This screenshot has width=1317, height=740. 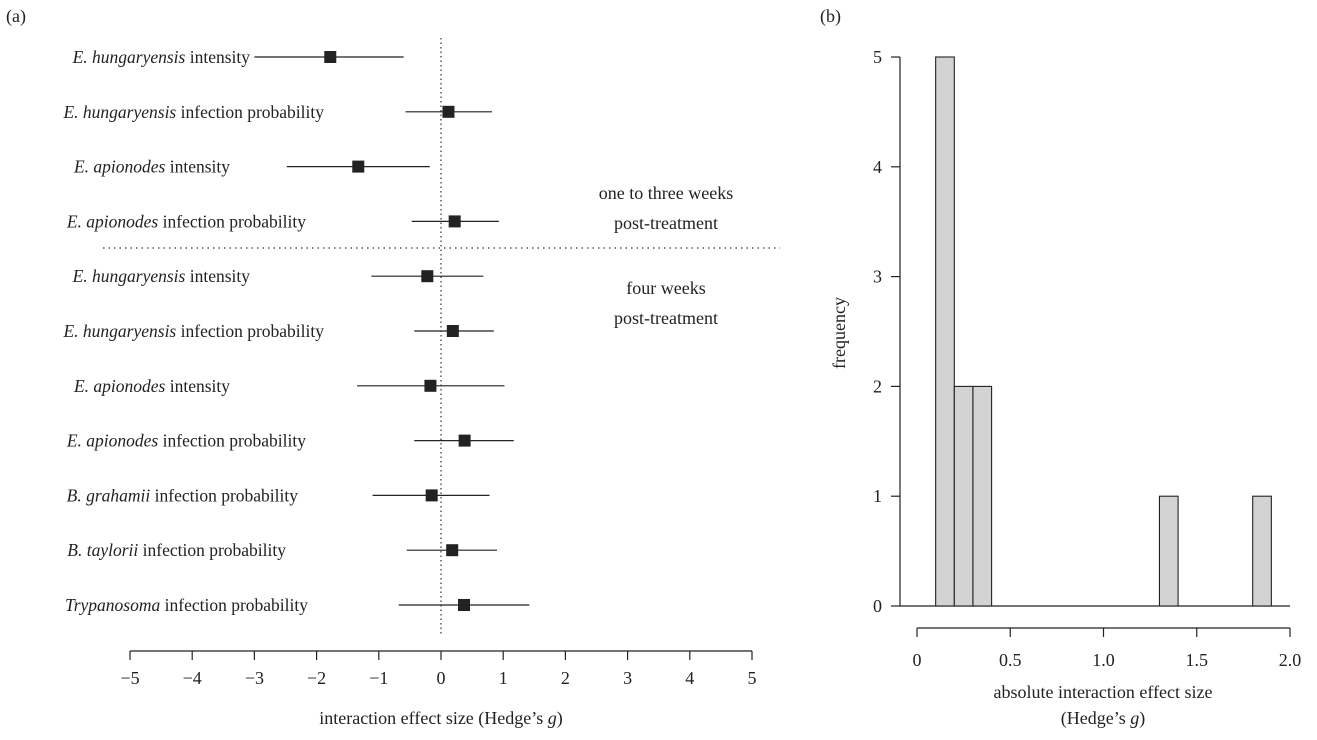 I want to click on x-tick-label: 4, so click(x=689, y=678).